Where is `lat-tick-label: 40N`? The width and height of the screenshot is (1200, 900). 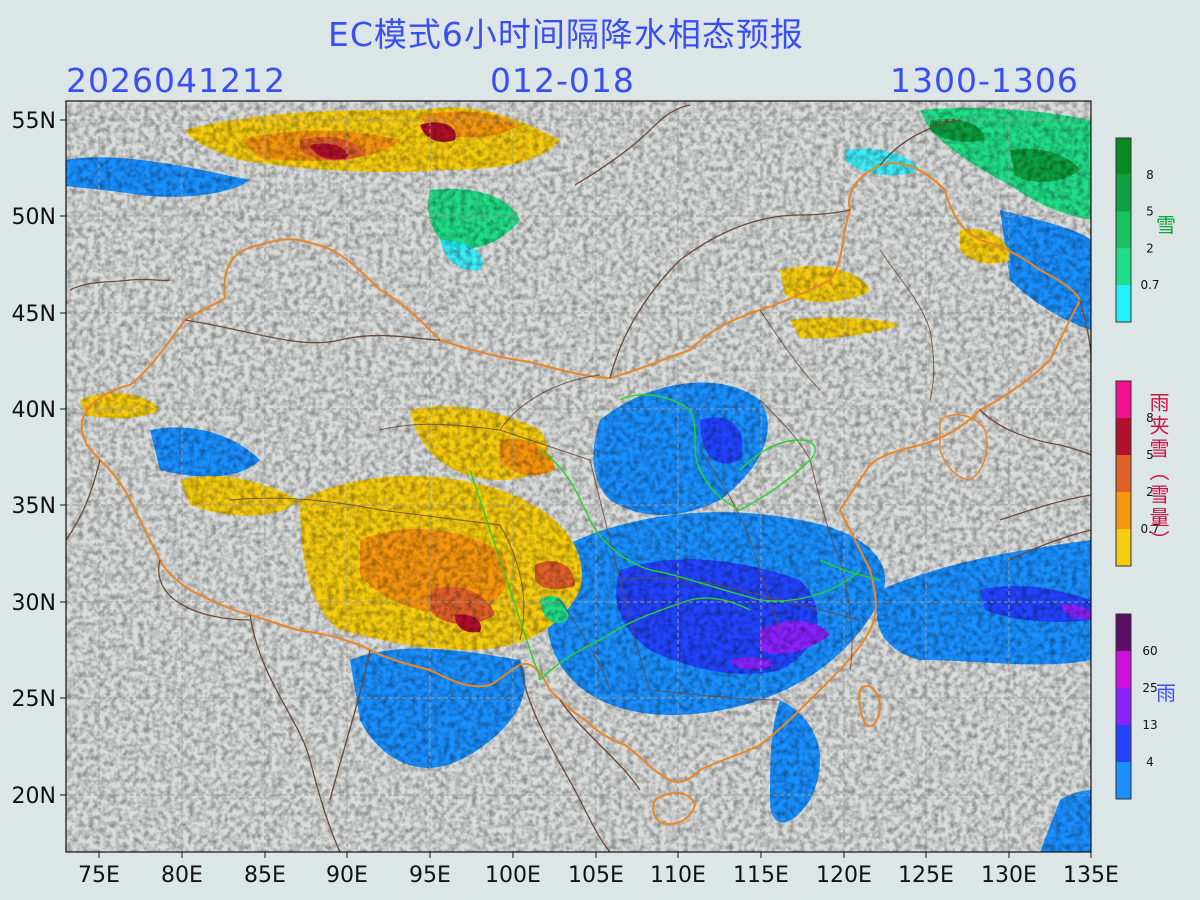
lat-tick-label: 40N is located at coordinates (34, 410).